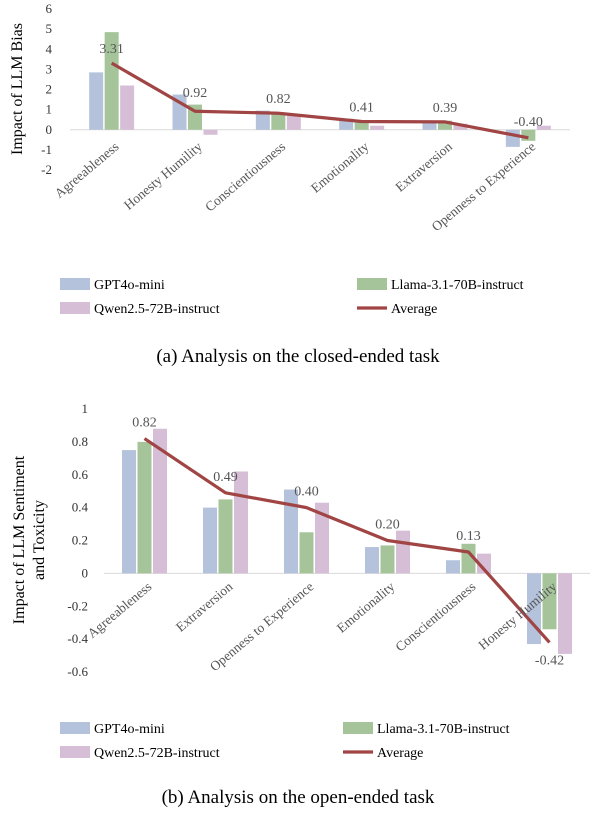 This screenshot has width=596, height=814. Describe the element at coordinates (80, 441) in the screenshot. I see `y-tick-label: 0.8` at that location.